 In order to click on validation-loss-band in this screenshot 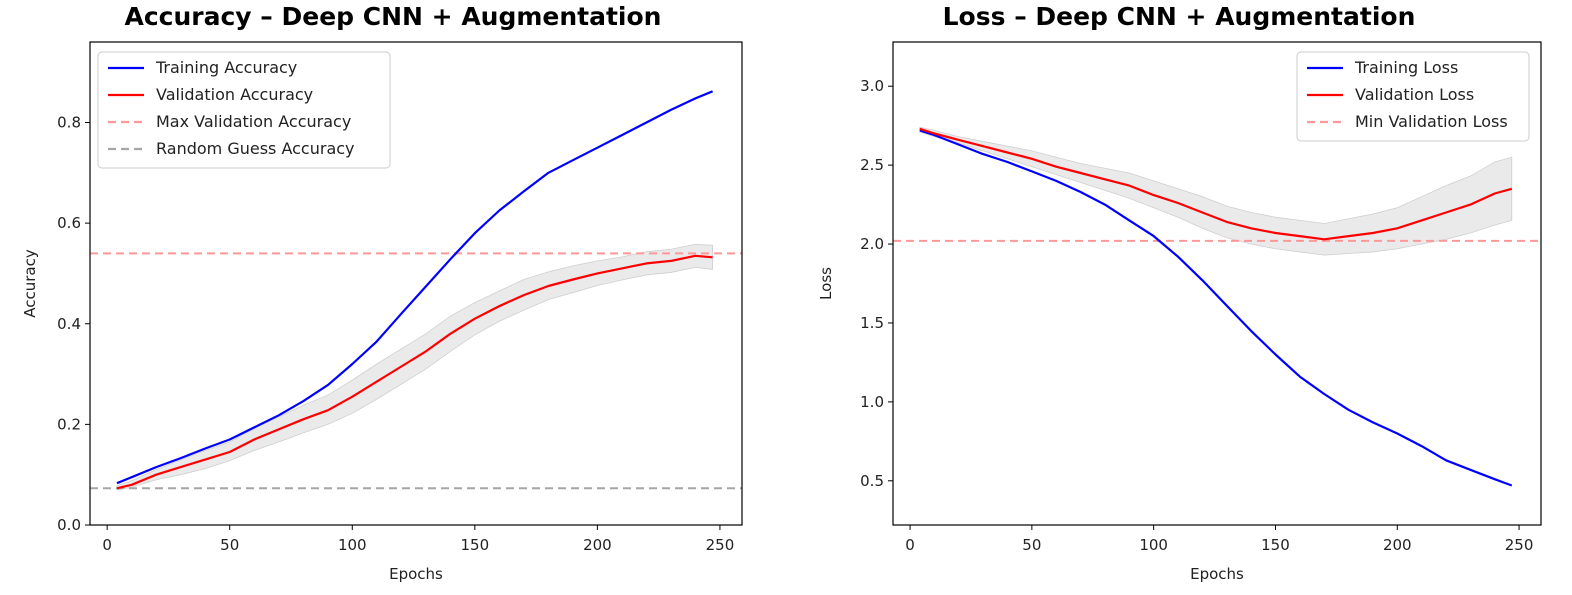, I will do `click(1216, 191)`.